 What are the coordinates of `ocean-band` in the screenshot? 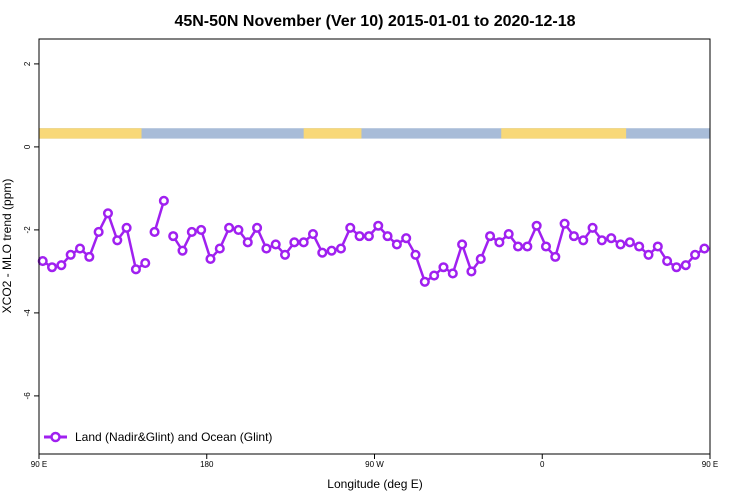 It's located at (374, 133).